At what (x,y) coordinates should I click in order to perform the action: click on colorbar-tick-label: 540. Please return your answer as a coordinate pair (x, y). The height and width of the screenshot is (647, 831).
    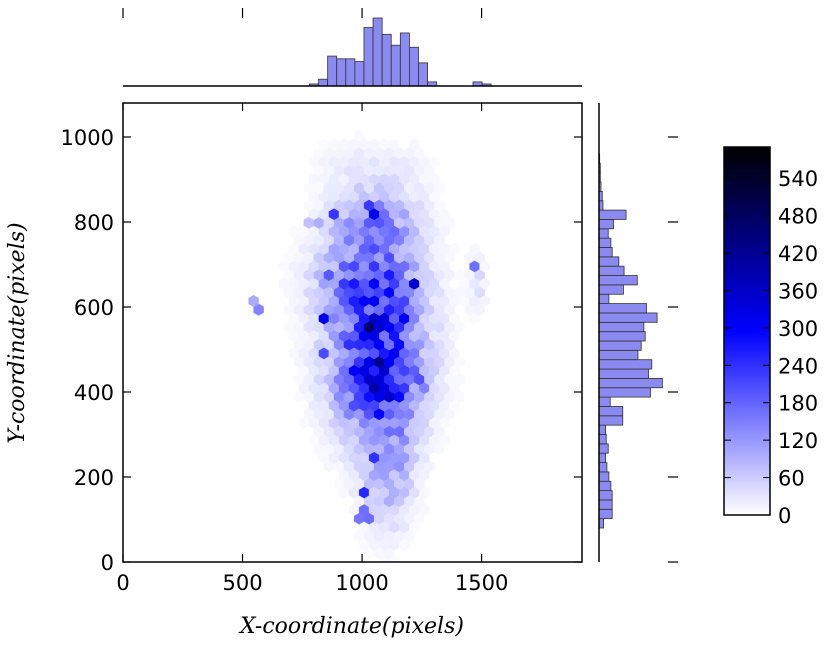
    Looking at the image, I should click on (798, 179).